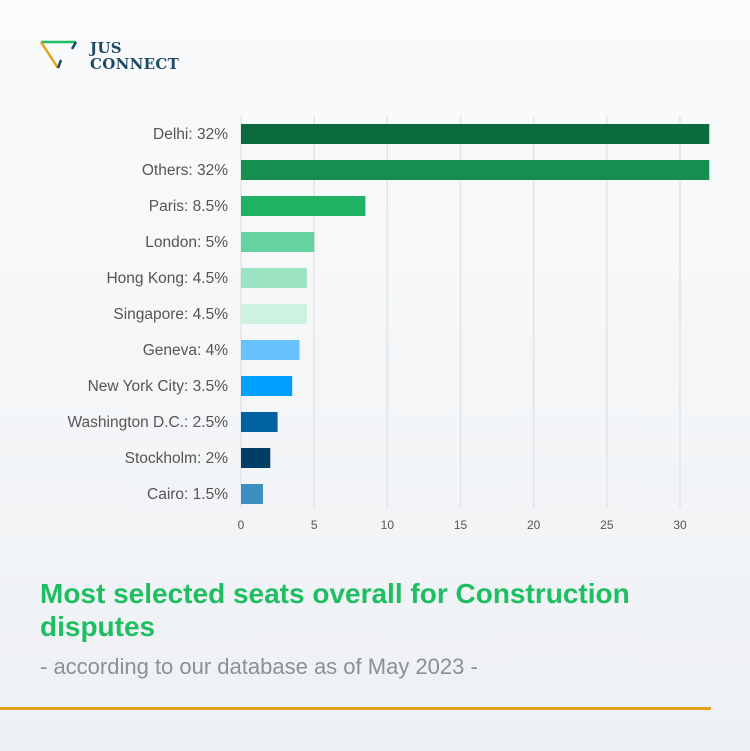  I want to click on divider, so click(355, 708).